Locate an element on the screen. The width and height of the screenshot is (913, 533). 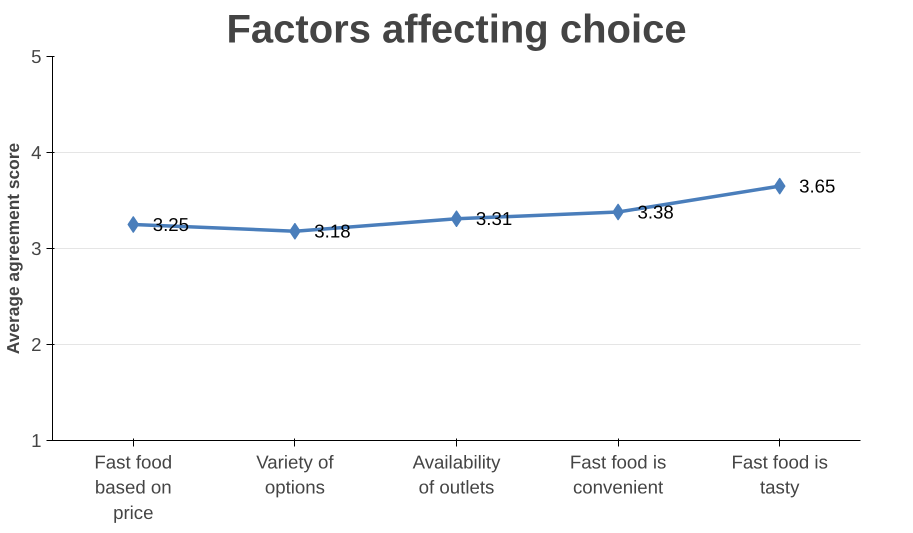
y-tick-label: 5 is located at coordinates (36, 56).